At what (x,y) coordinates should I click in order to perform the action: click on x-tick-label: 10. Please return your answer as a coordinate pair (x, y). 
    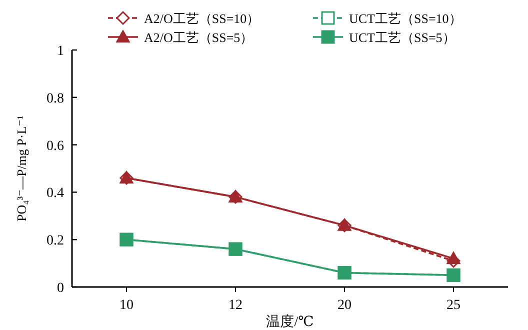
    Looking at the image, I should click on (127, 305).